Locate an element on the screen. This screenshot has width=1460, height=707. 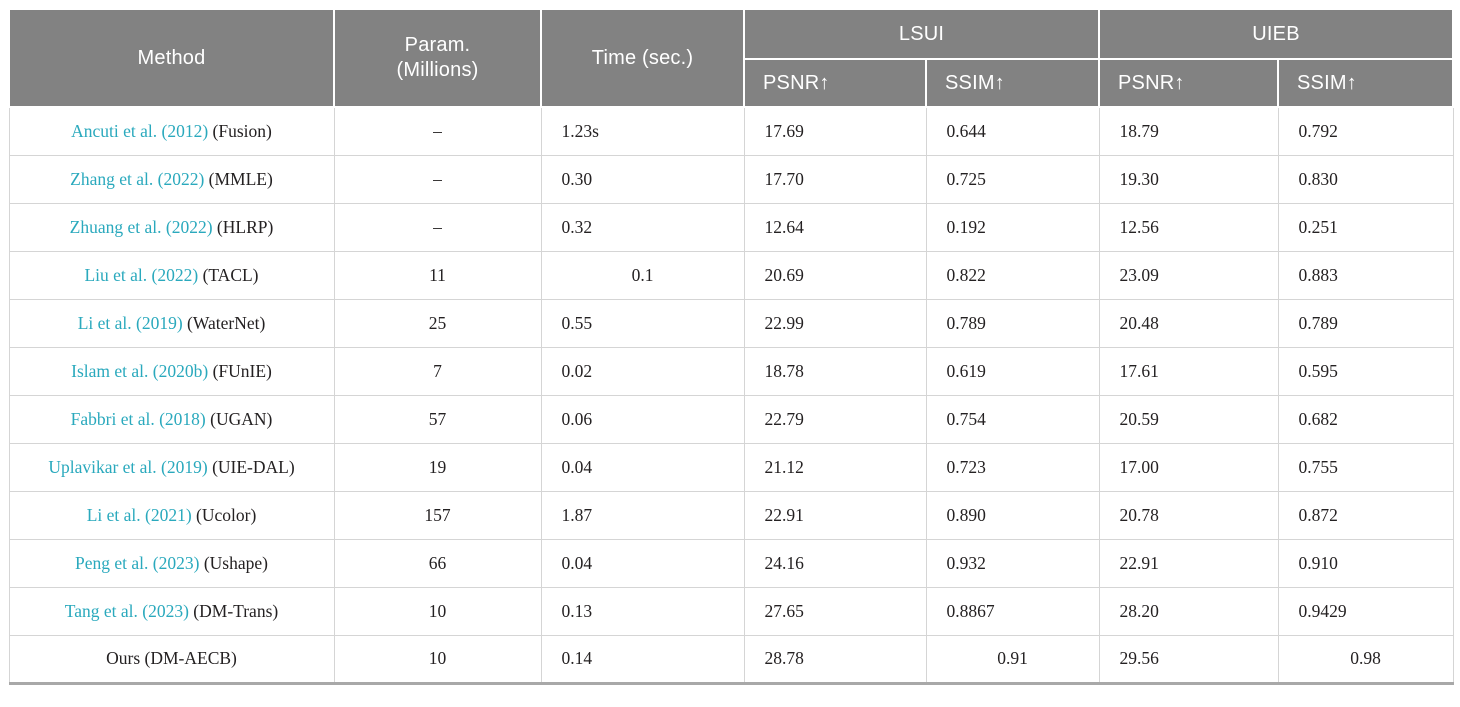
lsui-ssim-cell: 0.644 is located at coordinates (1012, 131).